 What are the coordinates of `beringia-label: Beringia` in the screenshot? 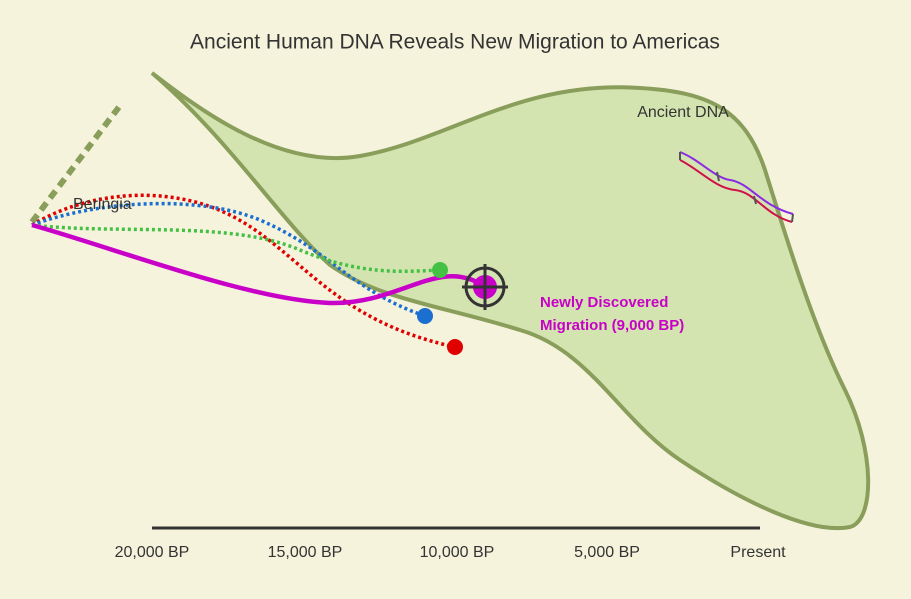 It's located at (102, 204).